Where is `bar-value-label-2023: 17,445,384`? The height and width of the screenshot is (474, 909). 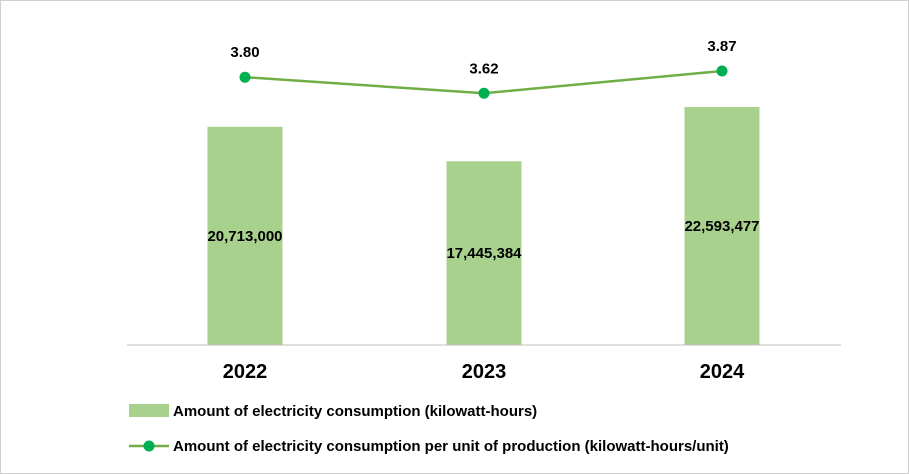
bar-value-label-2023: 17,445,384 is located at coordinates (484, 253).